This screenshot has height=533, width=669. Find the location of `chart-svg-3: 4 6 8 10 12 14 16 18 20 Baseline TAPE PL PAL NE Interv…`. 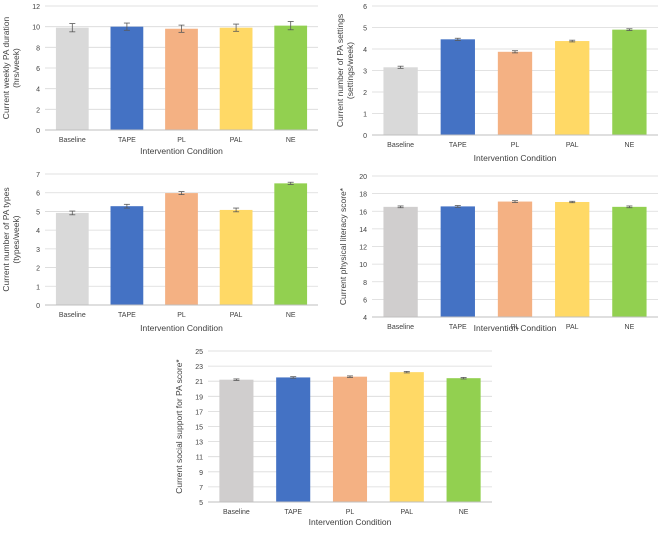

chart-svg-3: 4 6 8 10 12 14 16 18 20 Baseline TAPE PL PAL NE Interv… is located at coordinates (498, 253).